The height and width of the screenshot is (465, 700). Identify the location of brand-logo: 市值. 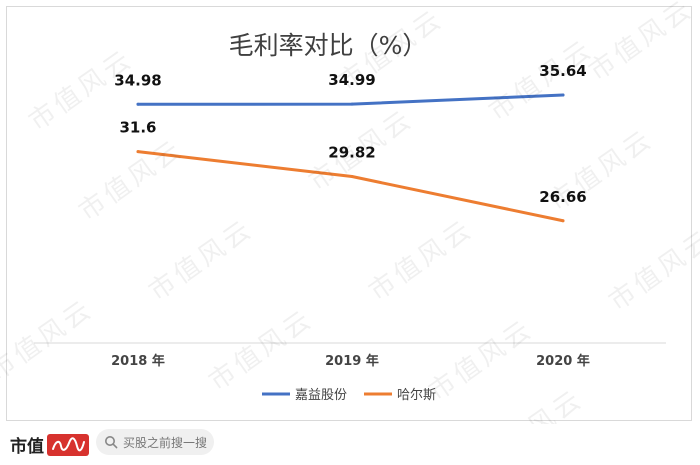
(49, 444).